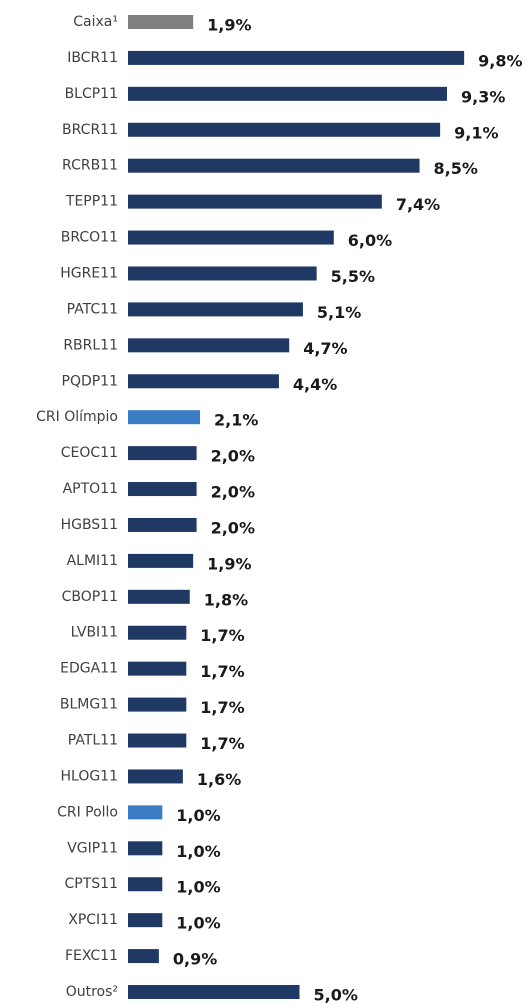  What do you see at coordinates (476, 132) in the screenshot?
I see `value-label: 9,1%` at bounding box center [476, 132].